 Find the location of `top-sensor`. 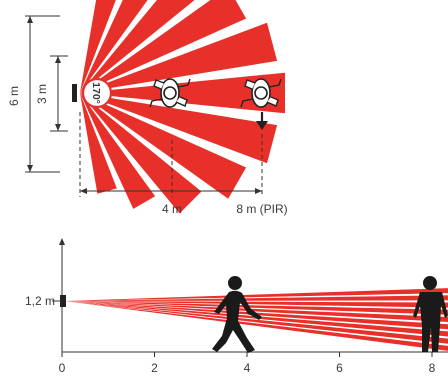

top-sensor is located at coordinates (74, 93).